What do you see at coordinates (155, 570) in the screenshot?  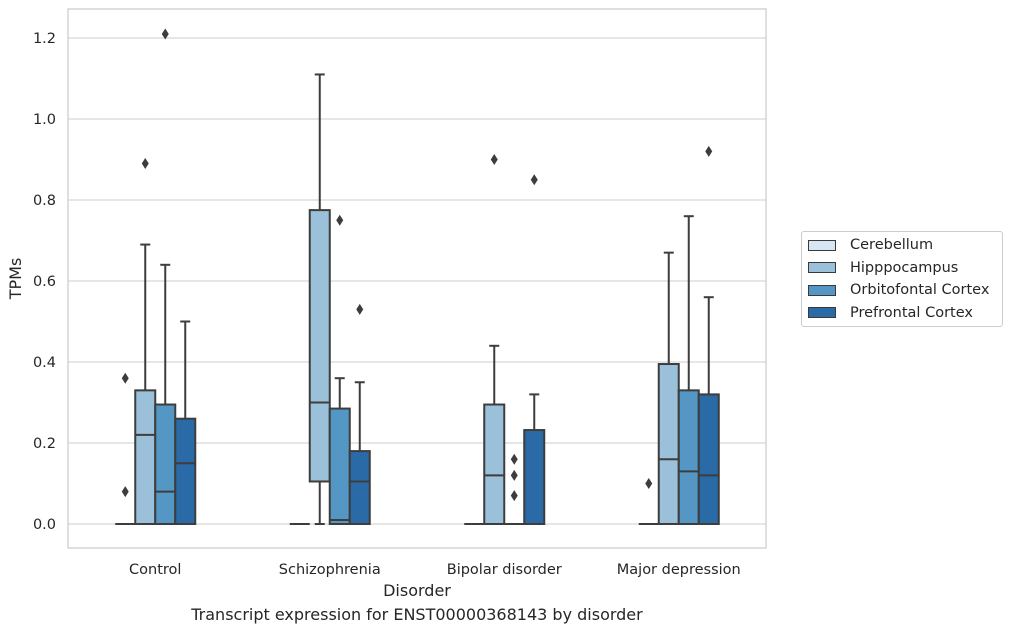 I see `x-tick-label: Control` at bounding box center [155, 570].